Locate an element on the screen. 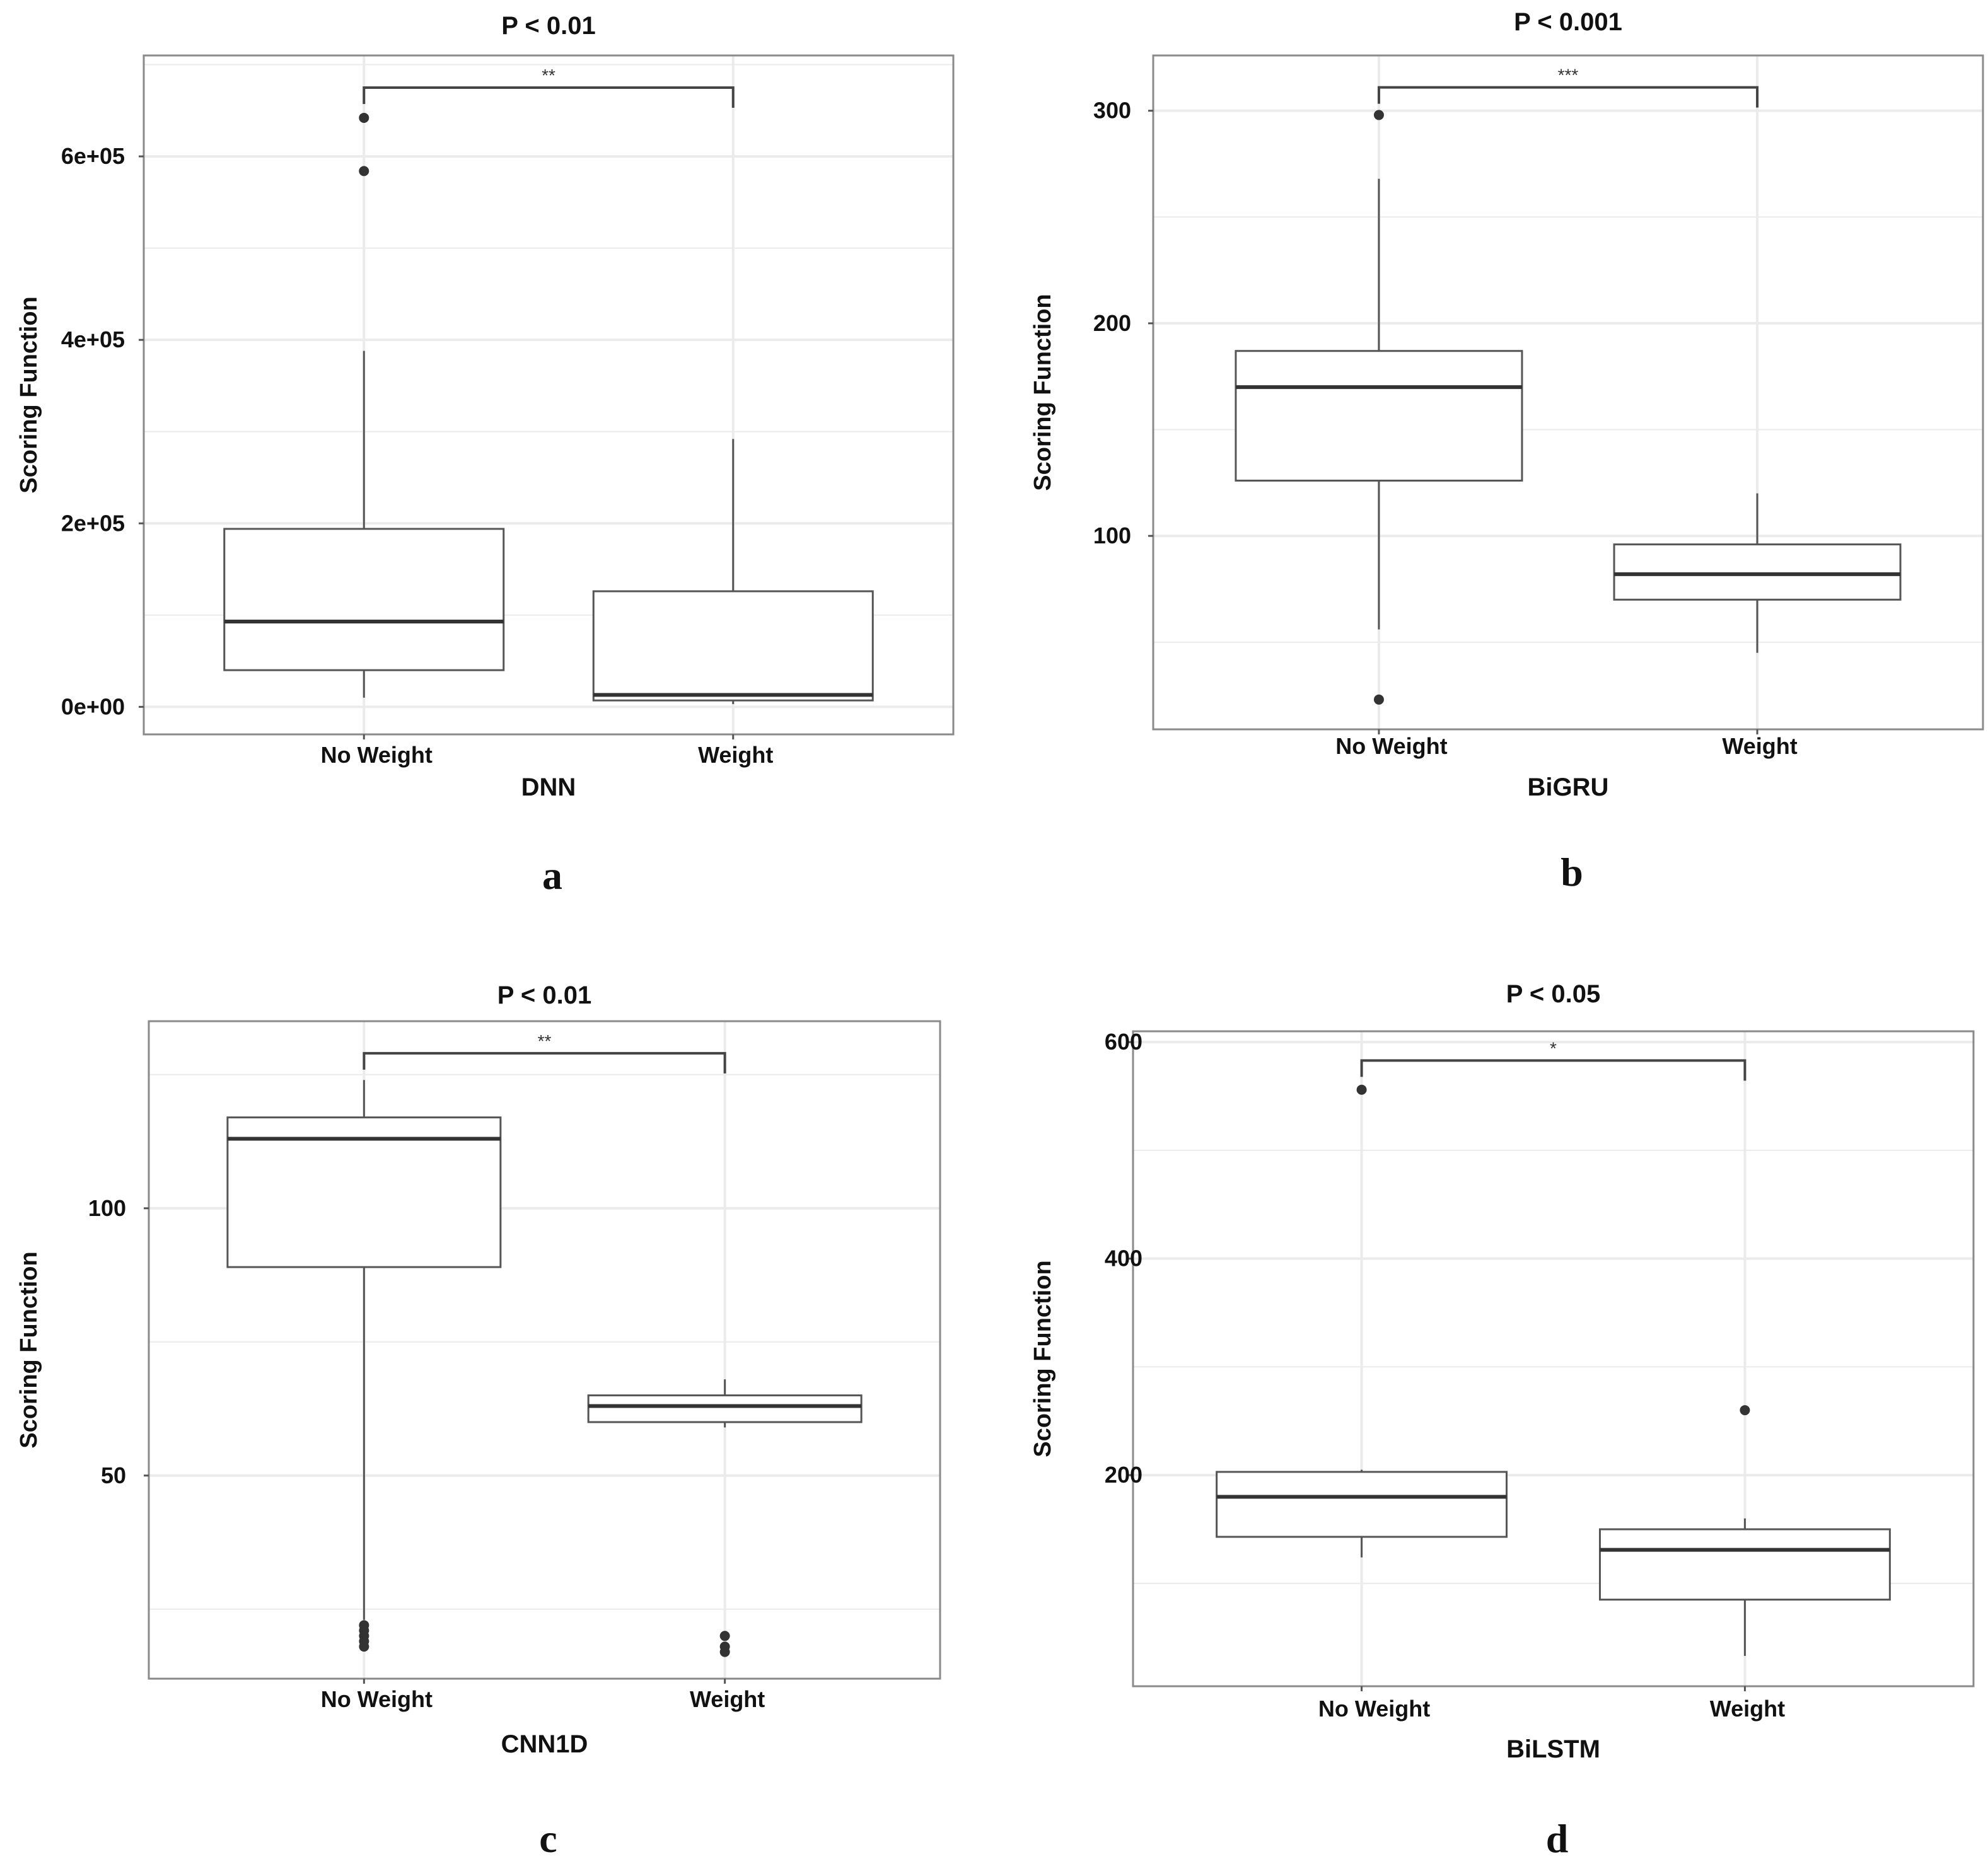  panel-letter: c is located at coordinates (548, 1839).